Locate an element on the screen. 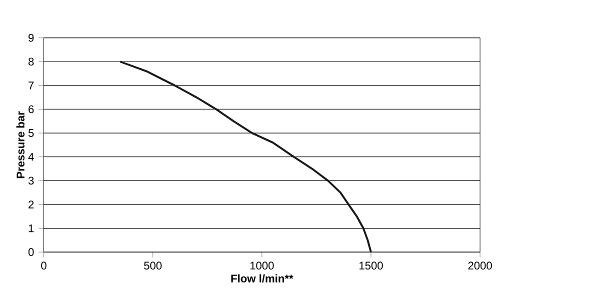 The height and width of the screenshot is (298, 590). y-tick-label: 1 is located at coordinates (31, 228).